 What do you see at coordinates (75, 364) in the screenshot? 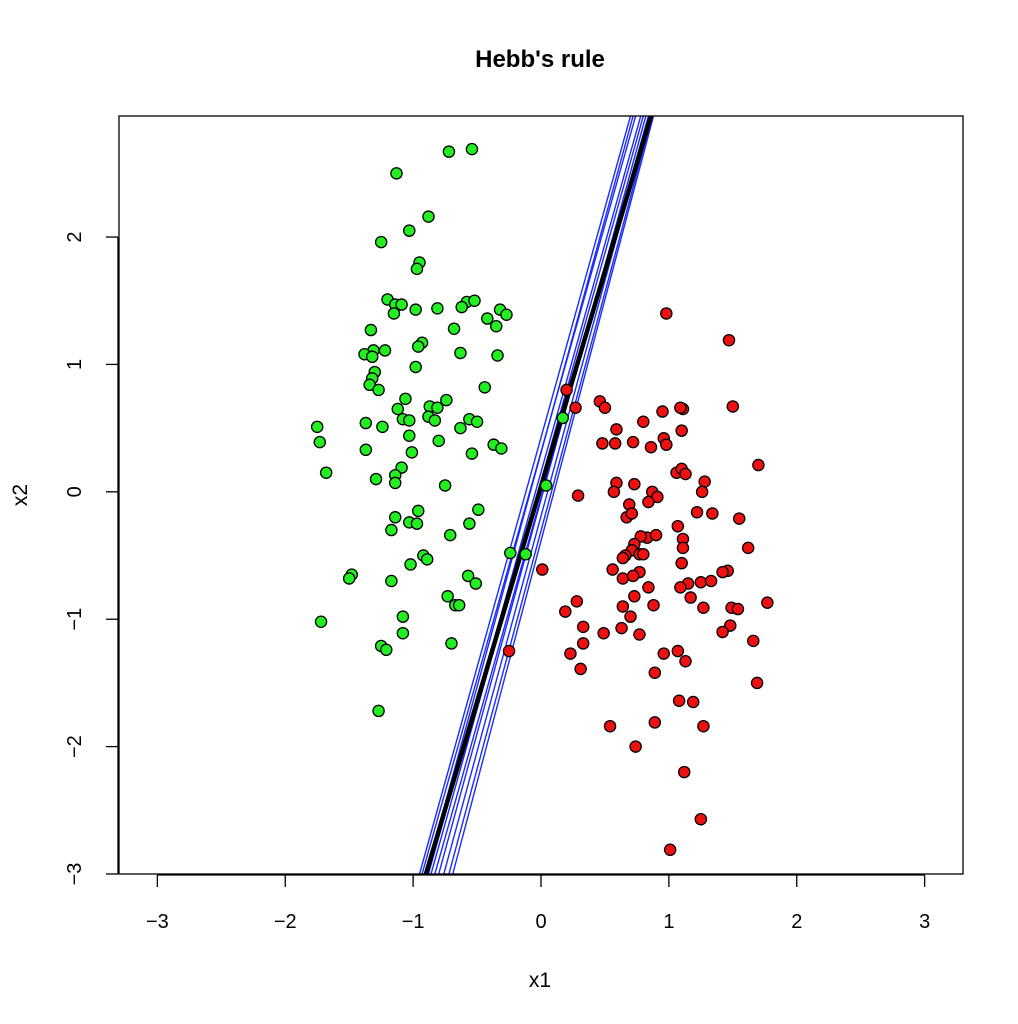
I see `y-tick-label: 1` at bounding box center [75, 364].